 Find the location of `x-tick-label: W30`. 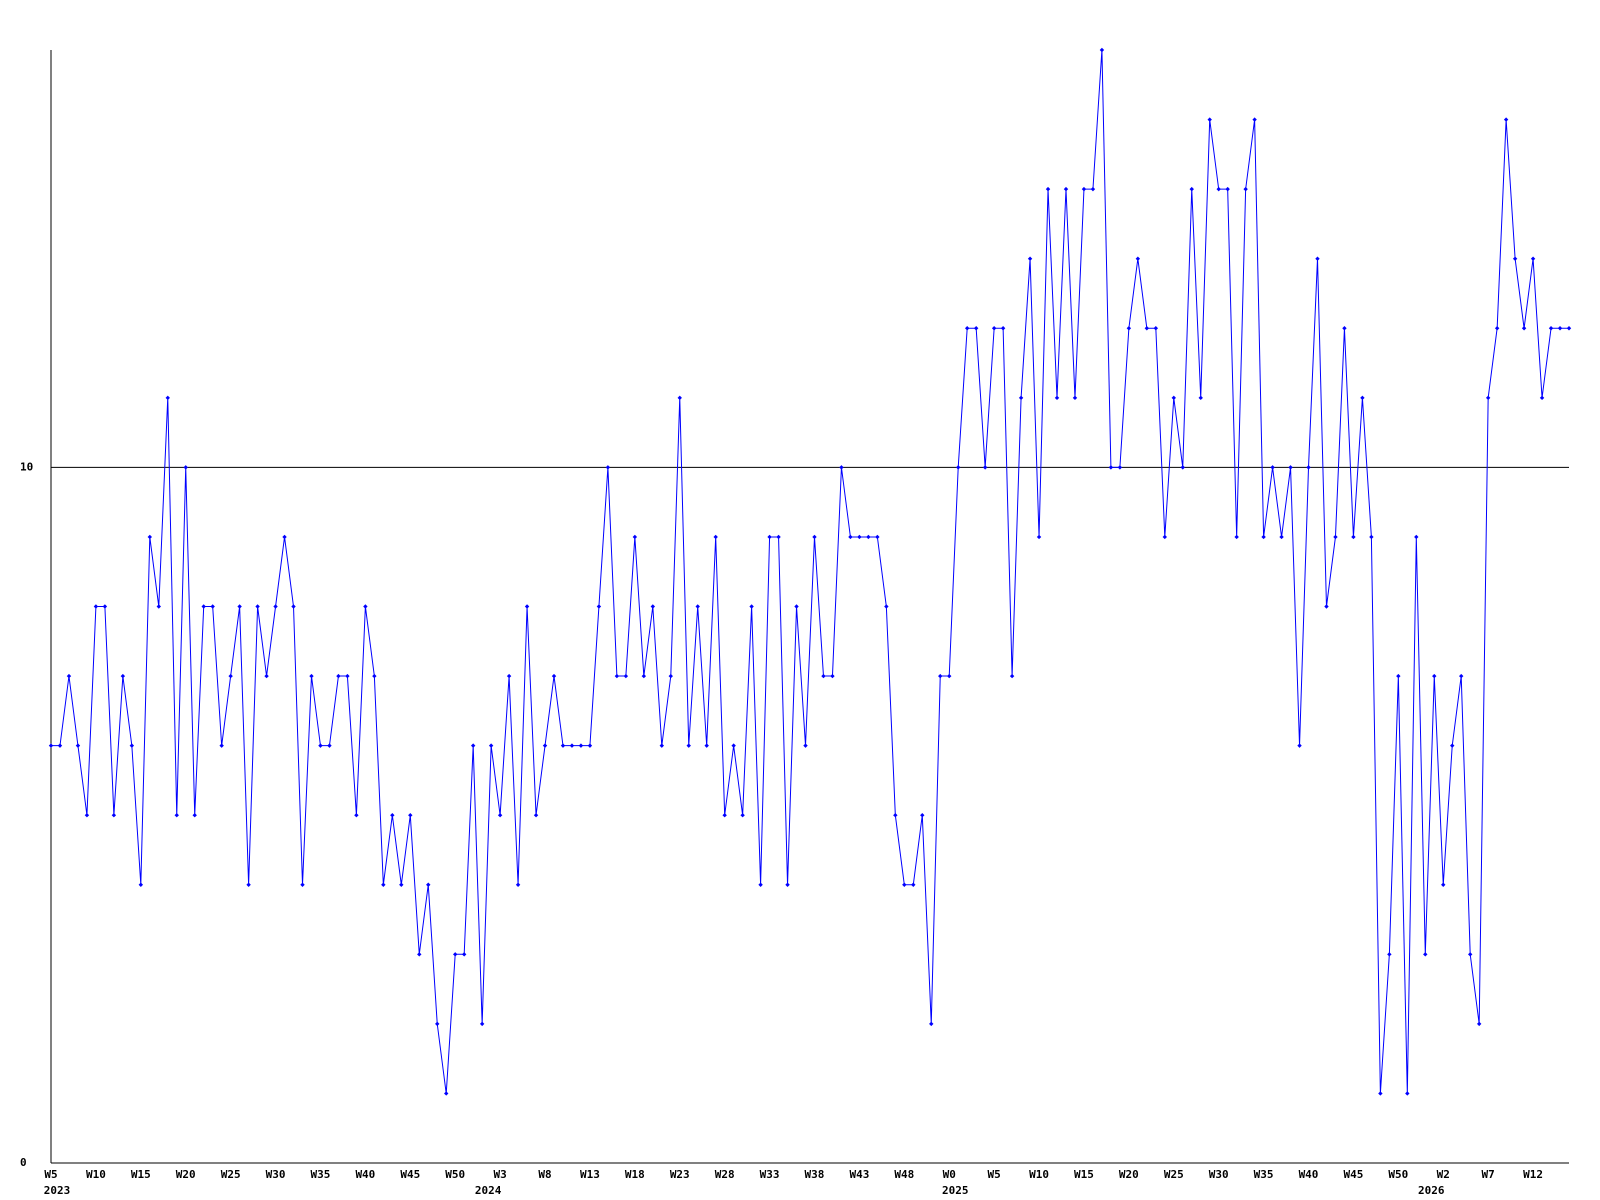

x-tick-label: W30 is located at coordinates (276, 1174).